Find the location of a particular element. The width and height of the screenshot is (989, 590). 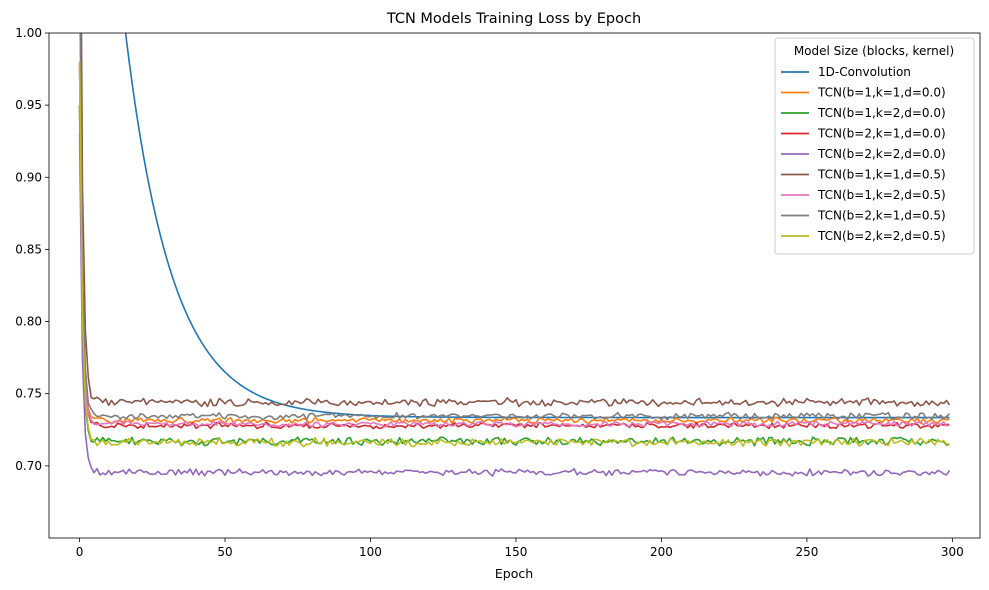

legend-entry: TCN(b=1,k=1,d=0.5) is located at coordinates (881, 175).